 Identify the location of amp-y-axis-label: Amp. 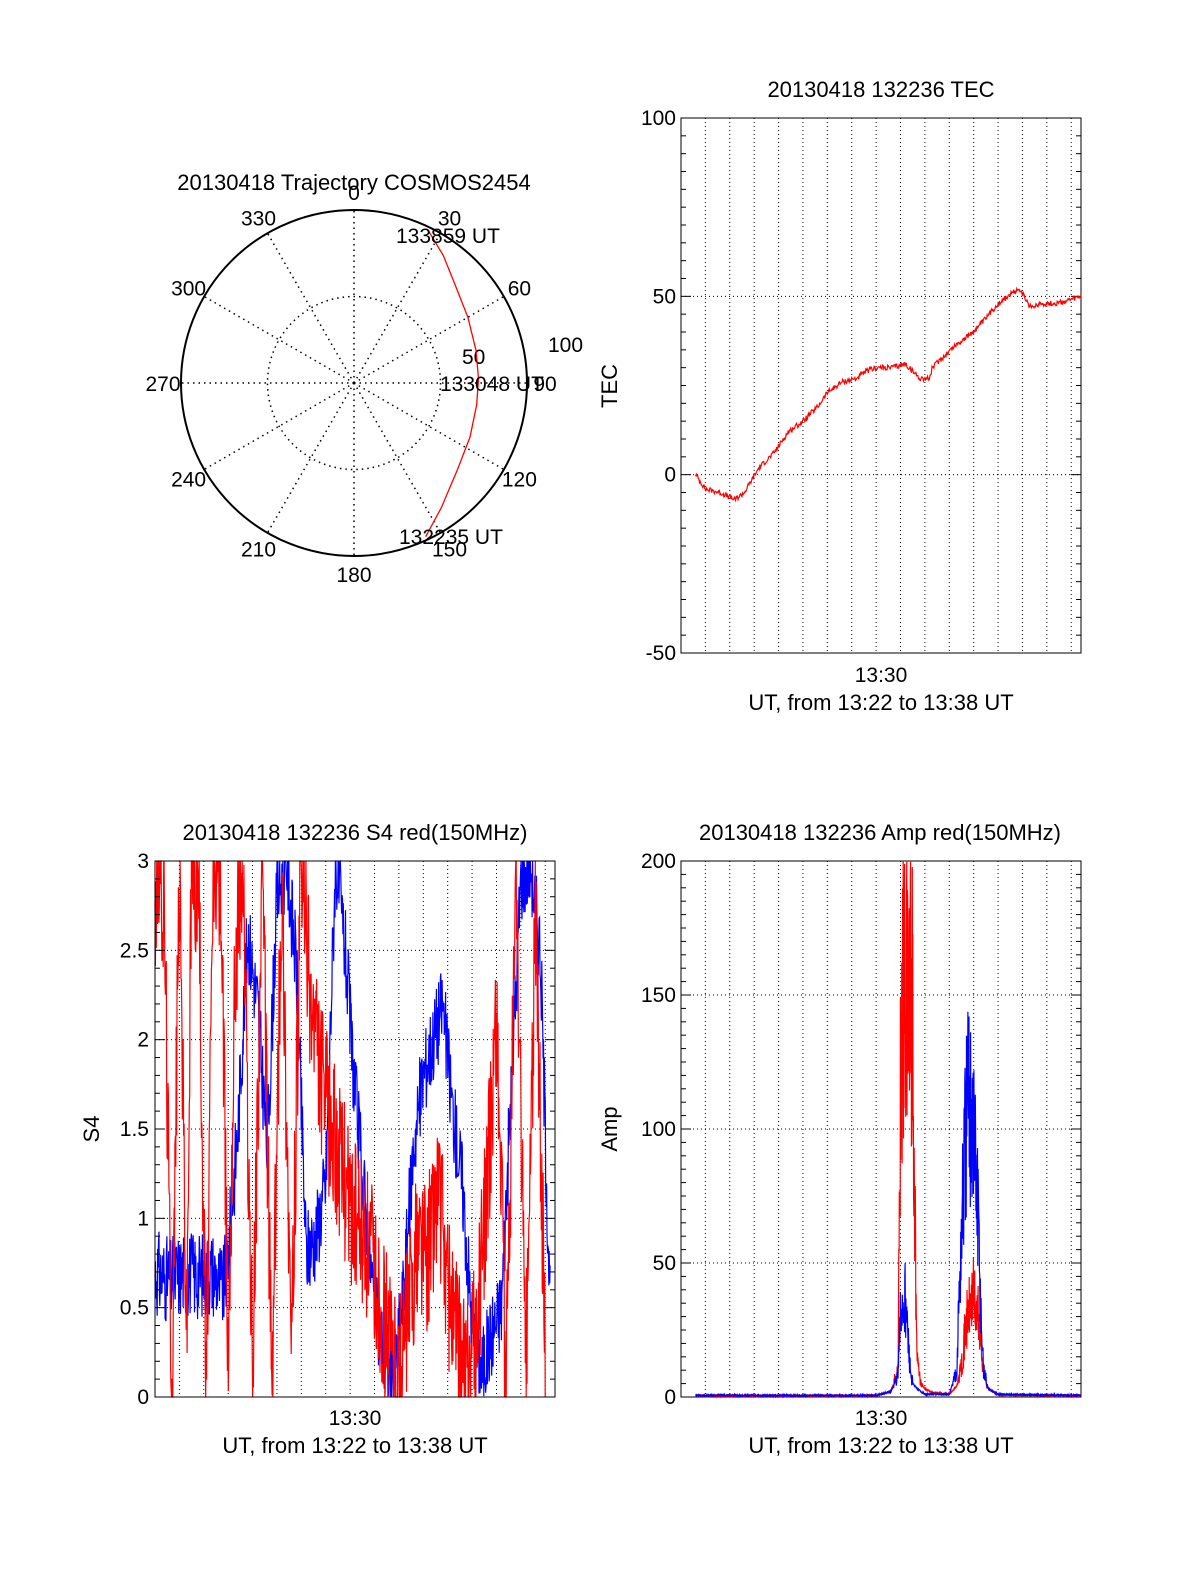
(609, 1128).